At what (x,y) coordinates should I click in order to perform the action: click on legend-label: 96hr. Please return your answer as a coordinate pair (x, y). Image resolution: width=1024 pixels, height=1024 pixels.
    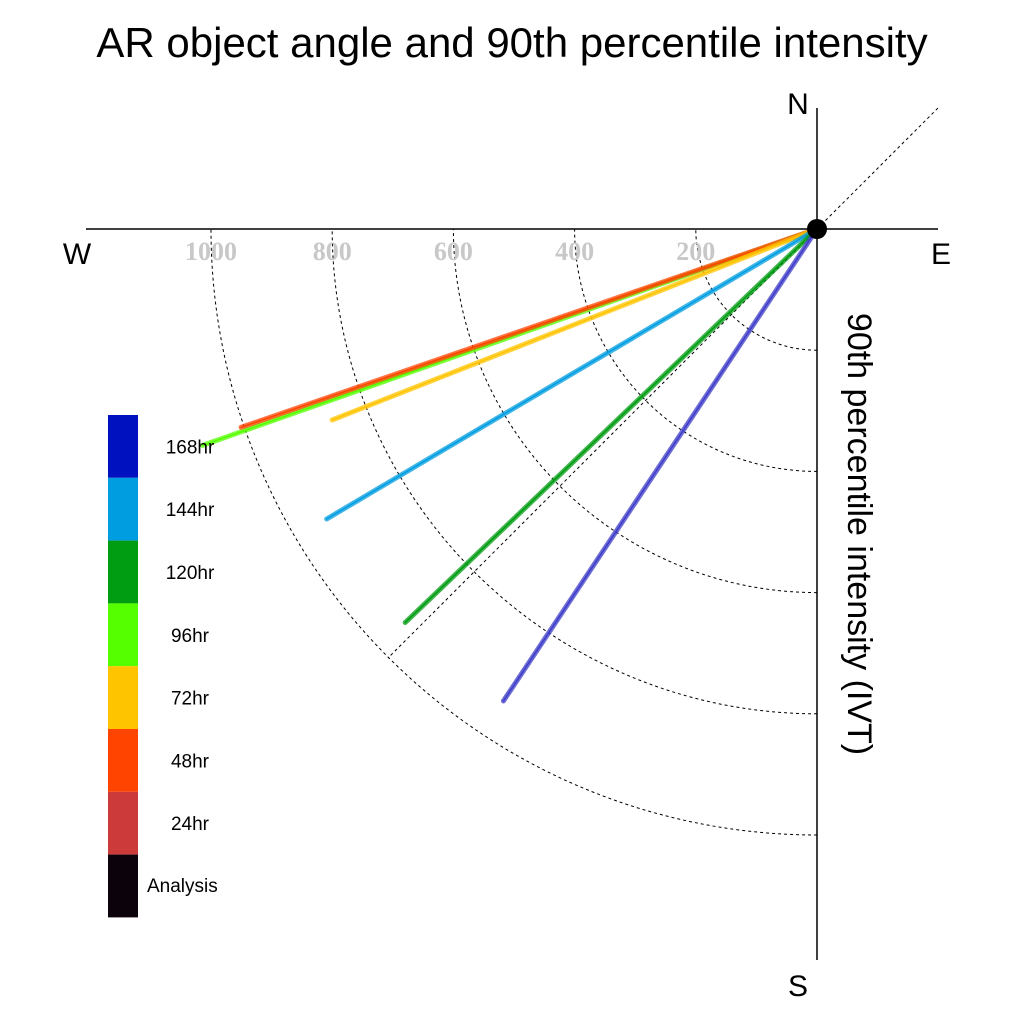
    Looking at the image, I should click on (190, 636).